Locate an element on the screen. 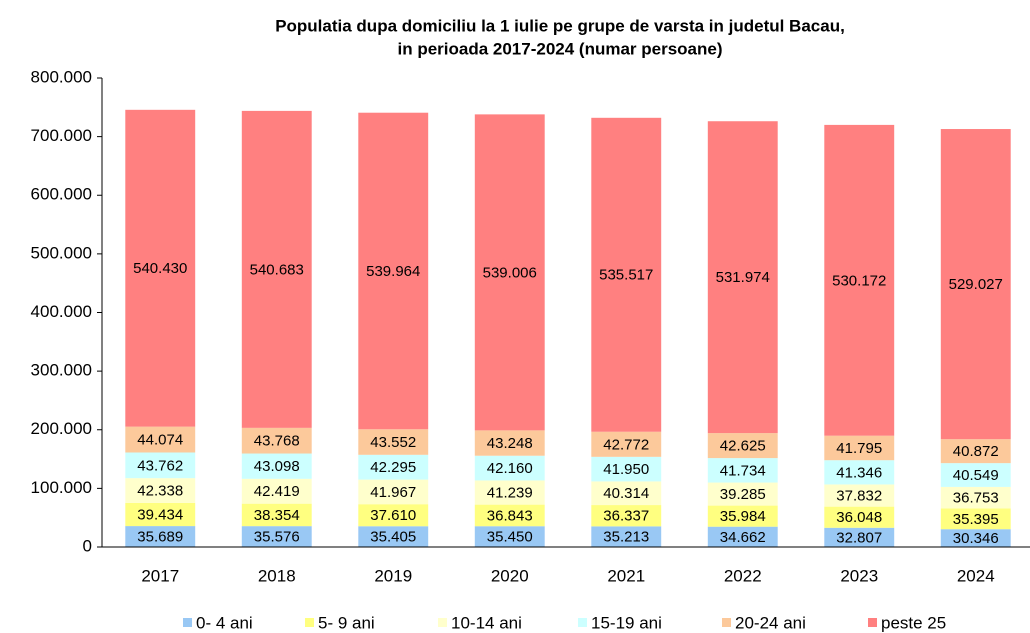 The image size is (1030, 633). data-label: 41.967 is located at coordinates (393, 492).